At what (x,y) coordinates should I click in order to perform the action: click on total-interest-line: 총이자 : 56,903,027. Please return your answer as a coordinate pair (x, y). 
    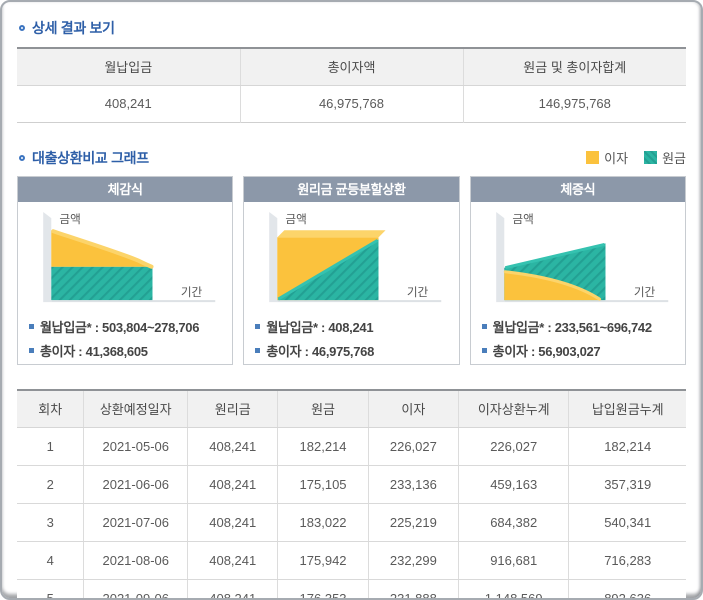
    Looking at the image, I should click on (577, 350).